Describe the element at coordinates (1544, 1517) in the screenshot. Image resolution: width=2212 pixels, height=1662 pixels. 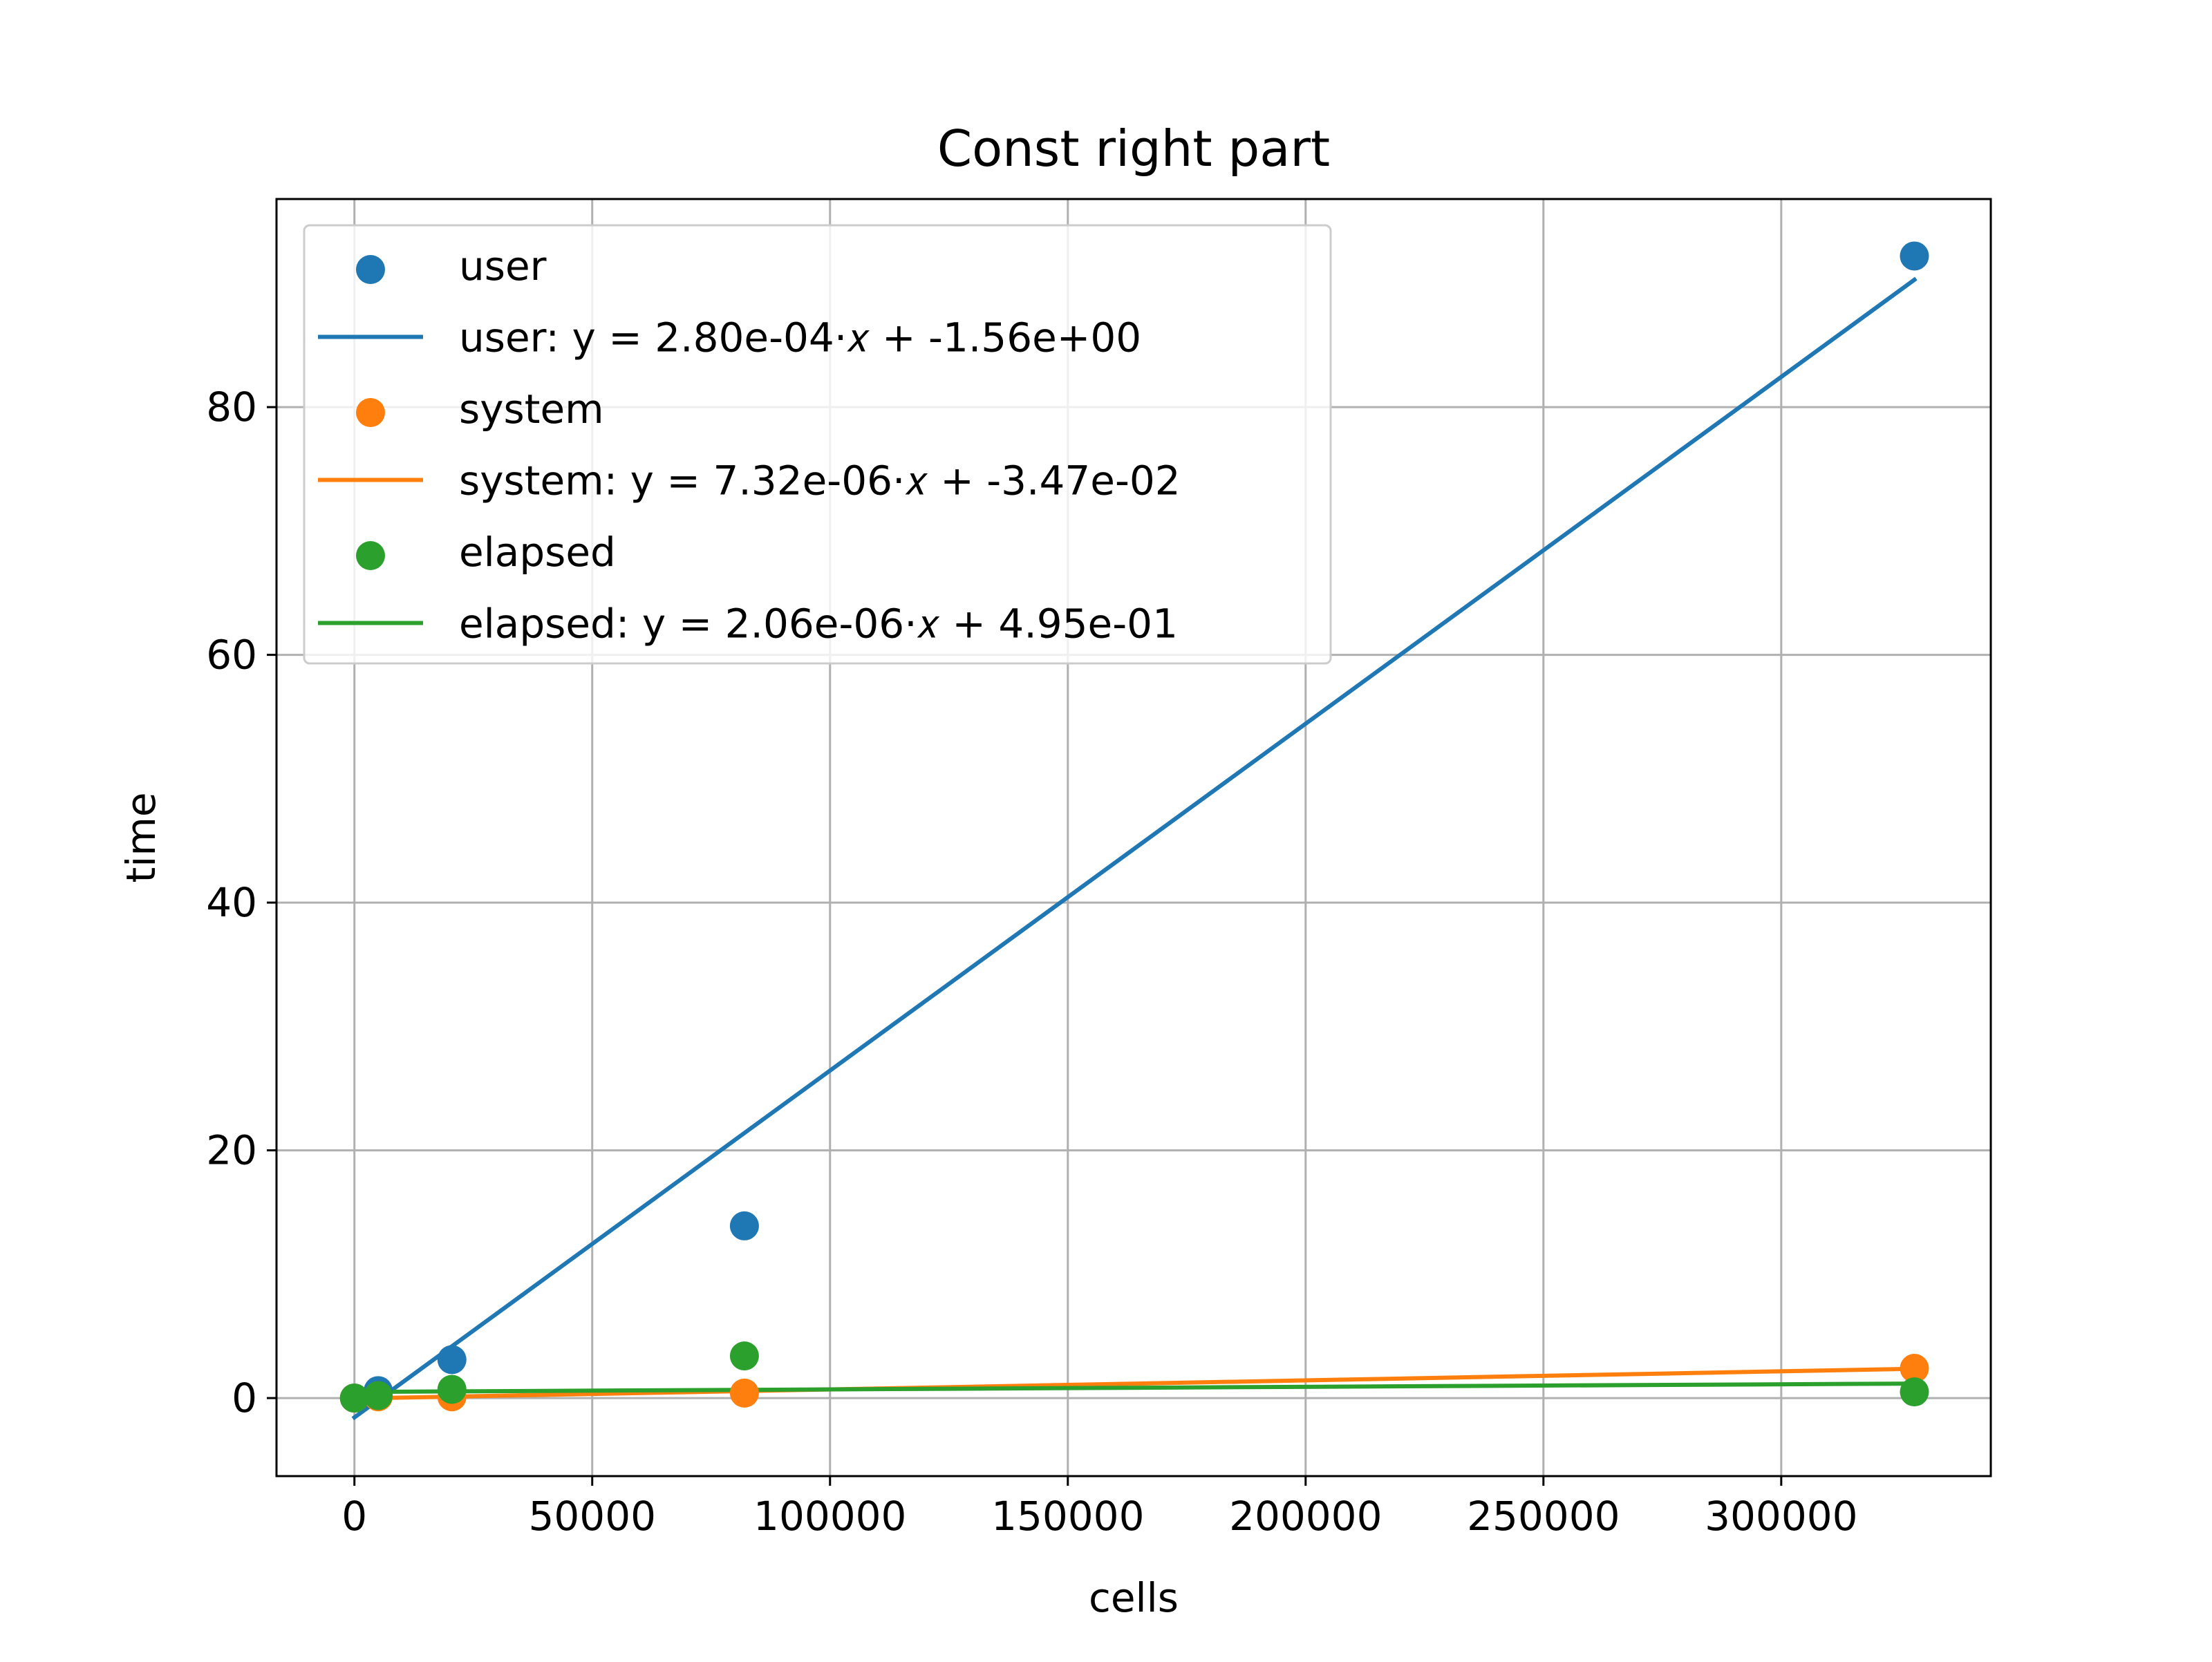
I see `x-tick-label: 250000` at that location.